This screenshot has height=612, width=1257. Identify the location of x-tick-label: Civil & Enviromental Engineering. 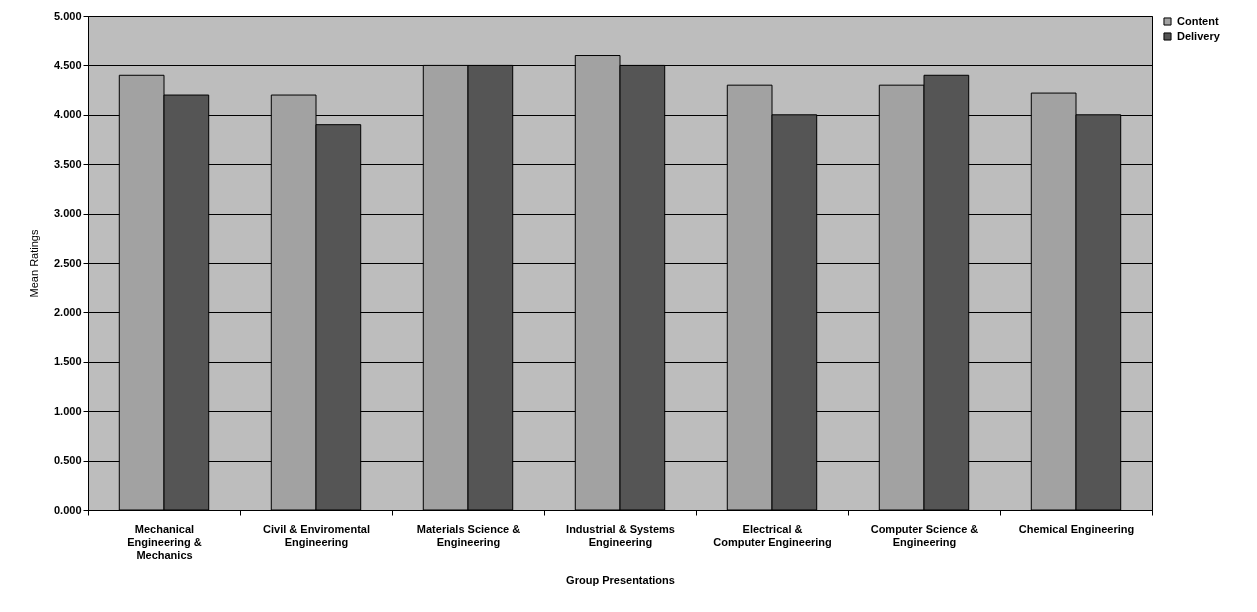
(316, 535).